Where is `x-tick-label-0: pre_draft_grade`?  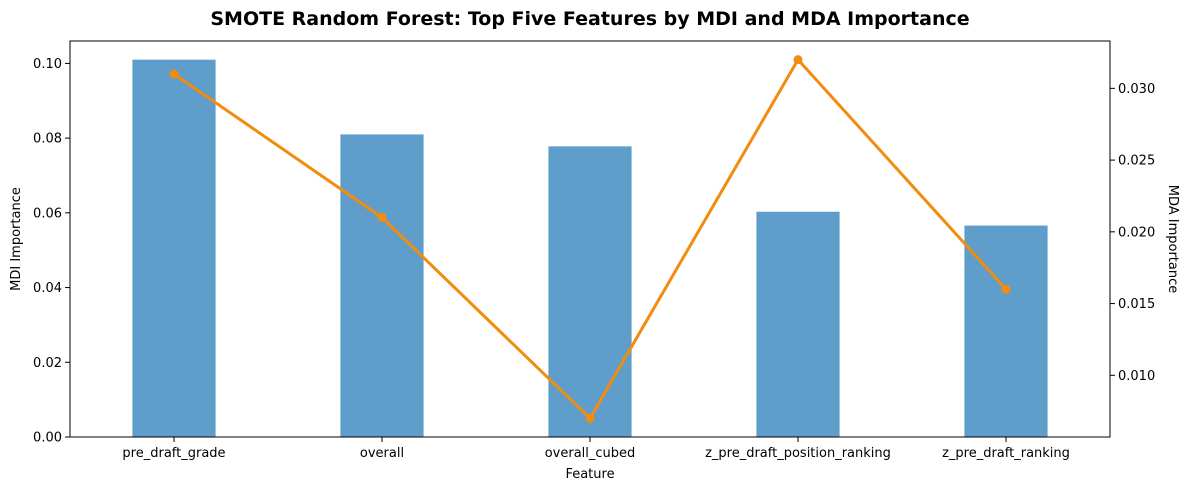 x-tick-label-0: pre_draft_grade is located at coordinates (173, 453).